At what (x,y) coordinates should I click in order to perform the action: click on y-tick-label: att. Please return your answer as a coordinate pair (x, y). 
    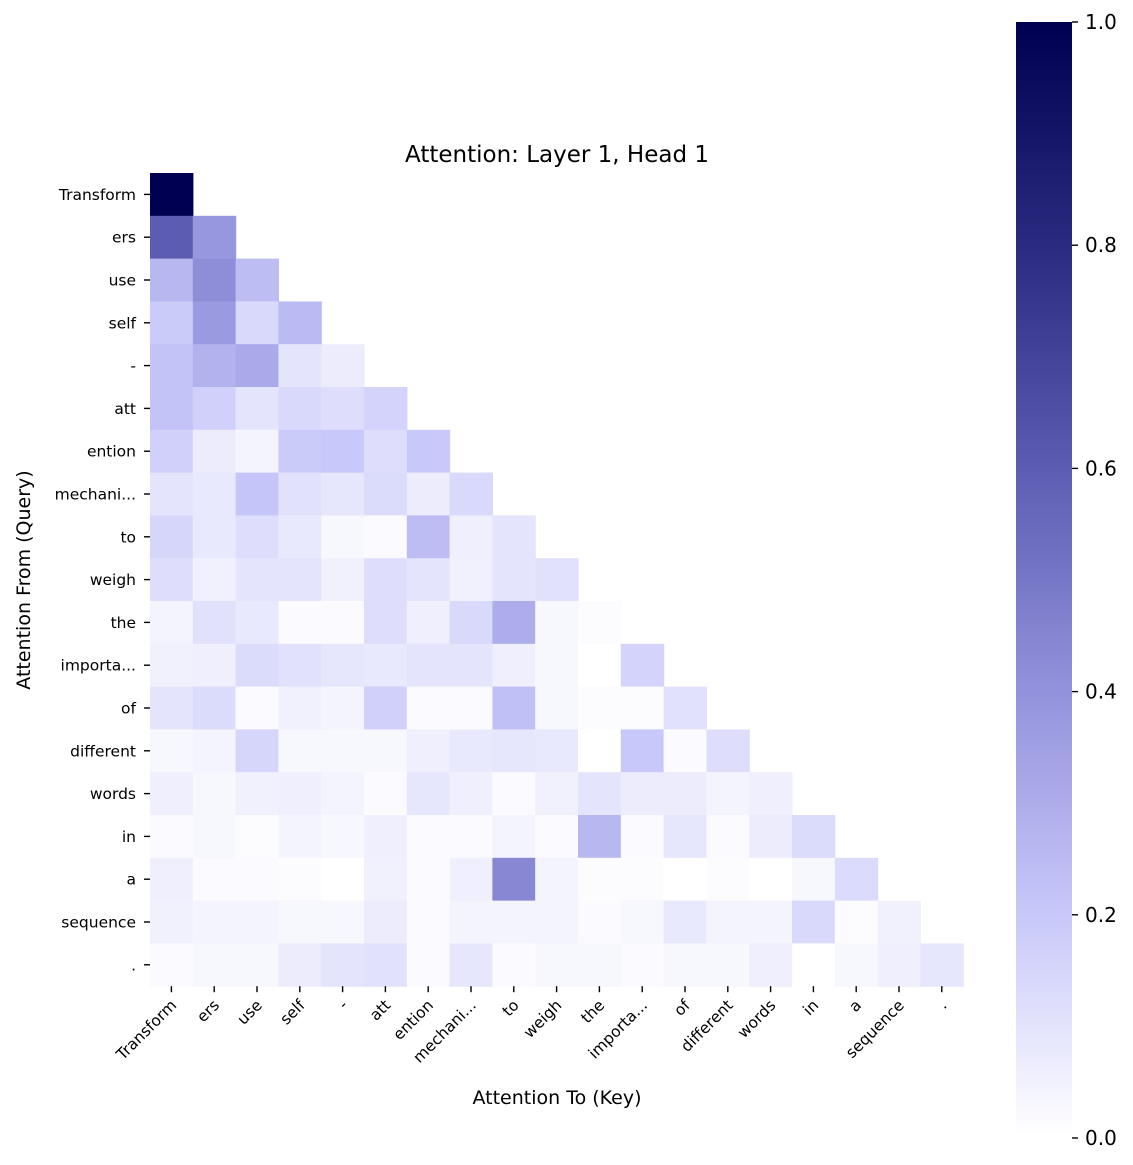
    Looking at the image, I should click on (125, 409).